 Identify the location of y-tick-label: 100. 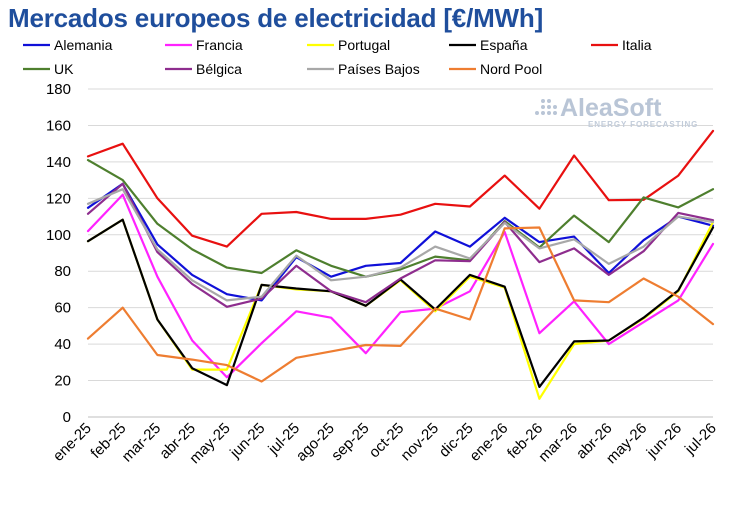
(58, 235).